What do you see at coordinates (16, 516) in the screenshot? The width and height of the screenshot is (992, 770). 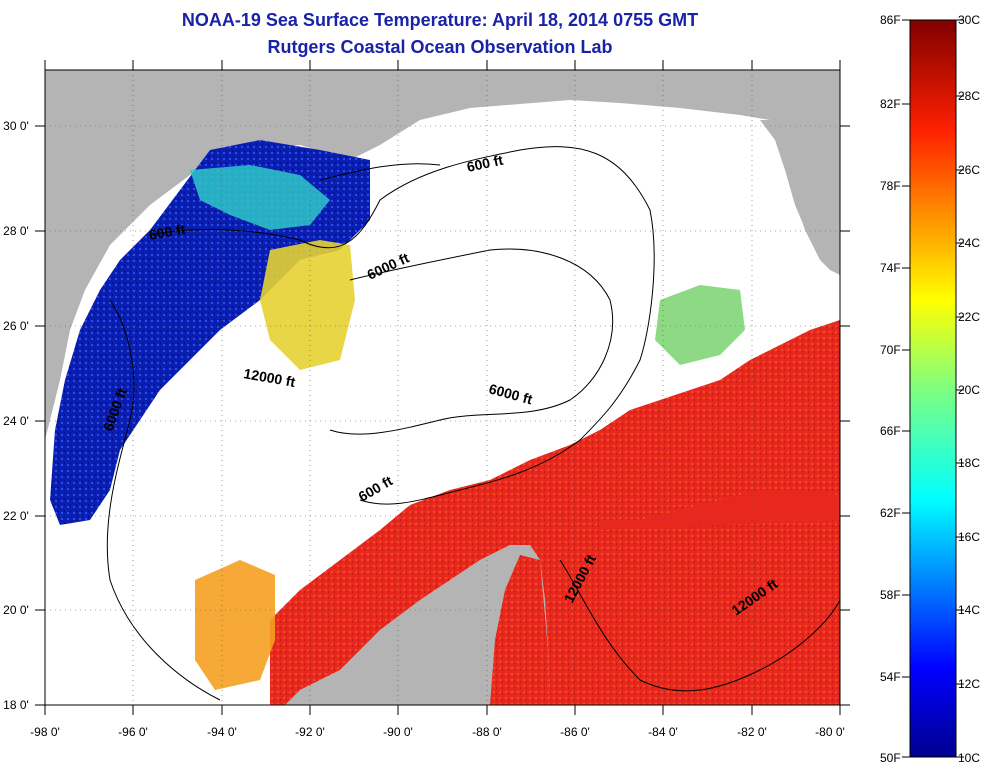 I see `lat-tick-label: 22 0'` at bounding box center [16, 516].